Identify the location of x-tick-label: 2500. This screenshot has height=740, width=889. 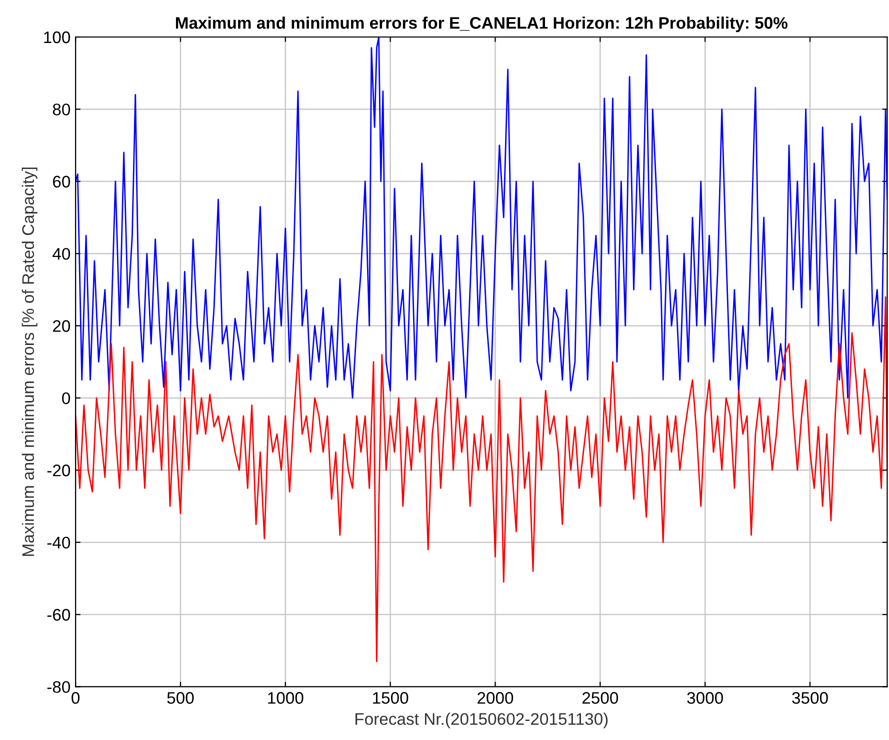
(600, 698).